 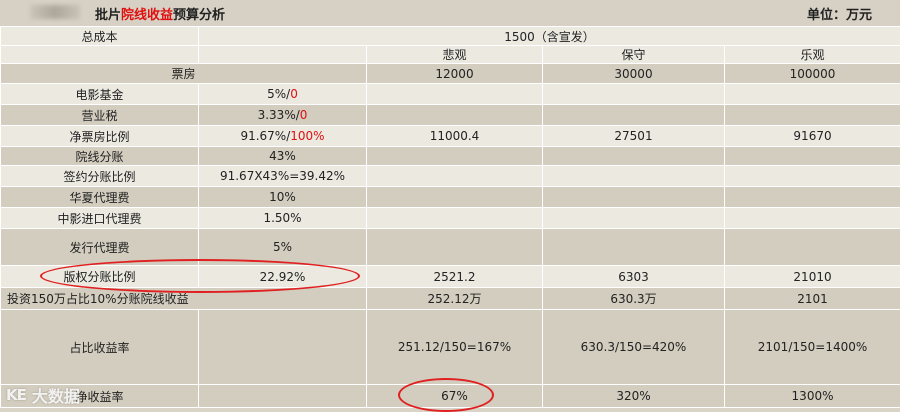 I want to click on row-rate: 91.67X43%=39.42%, so click(x=282, y=176).